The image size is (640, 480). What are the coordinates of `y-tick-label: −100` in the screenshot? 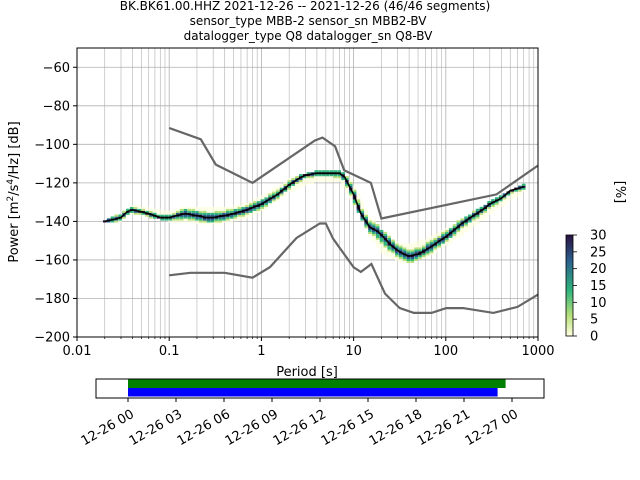 It's located at (52, 145).